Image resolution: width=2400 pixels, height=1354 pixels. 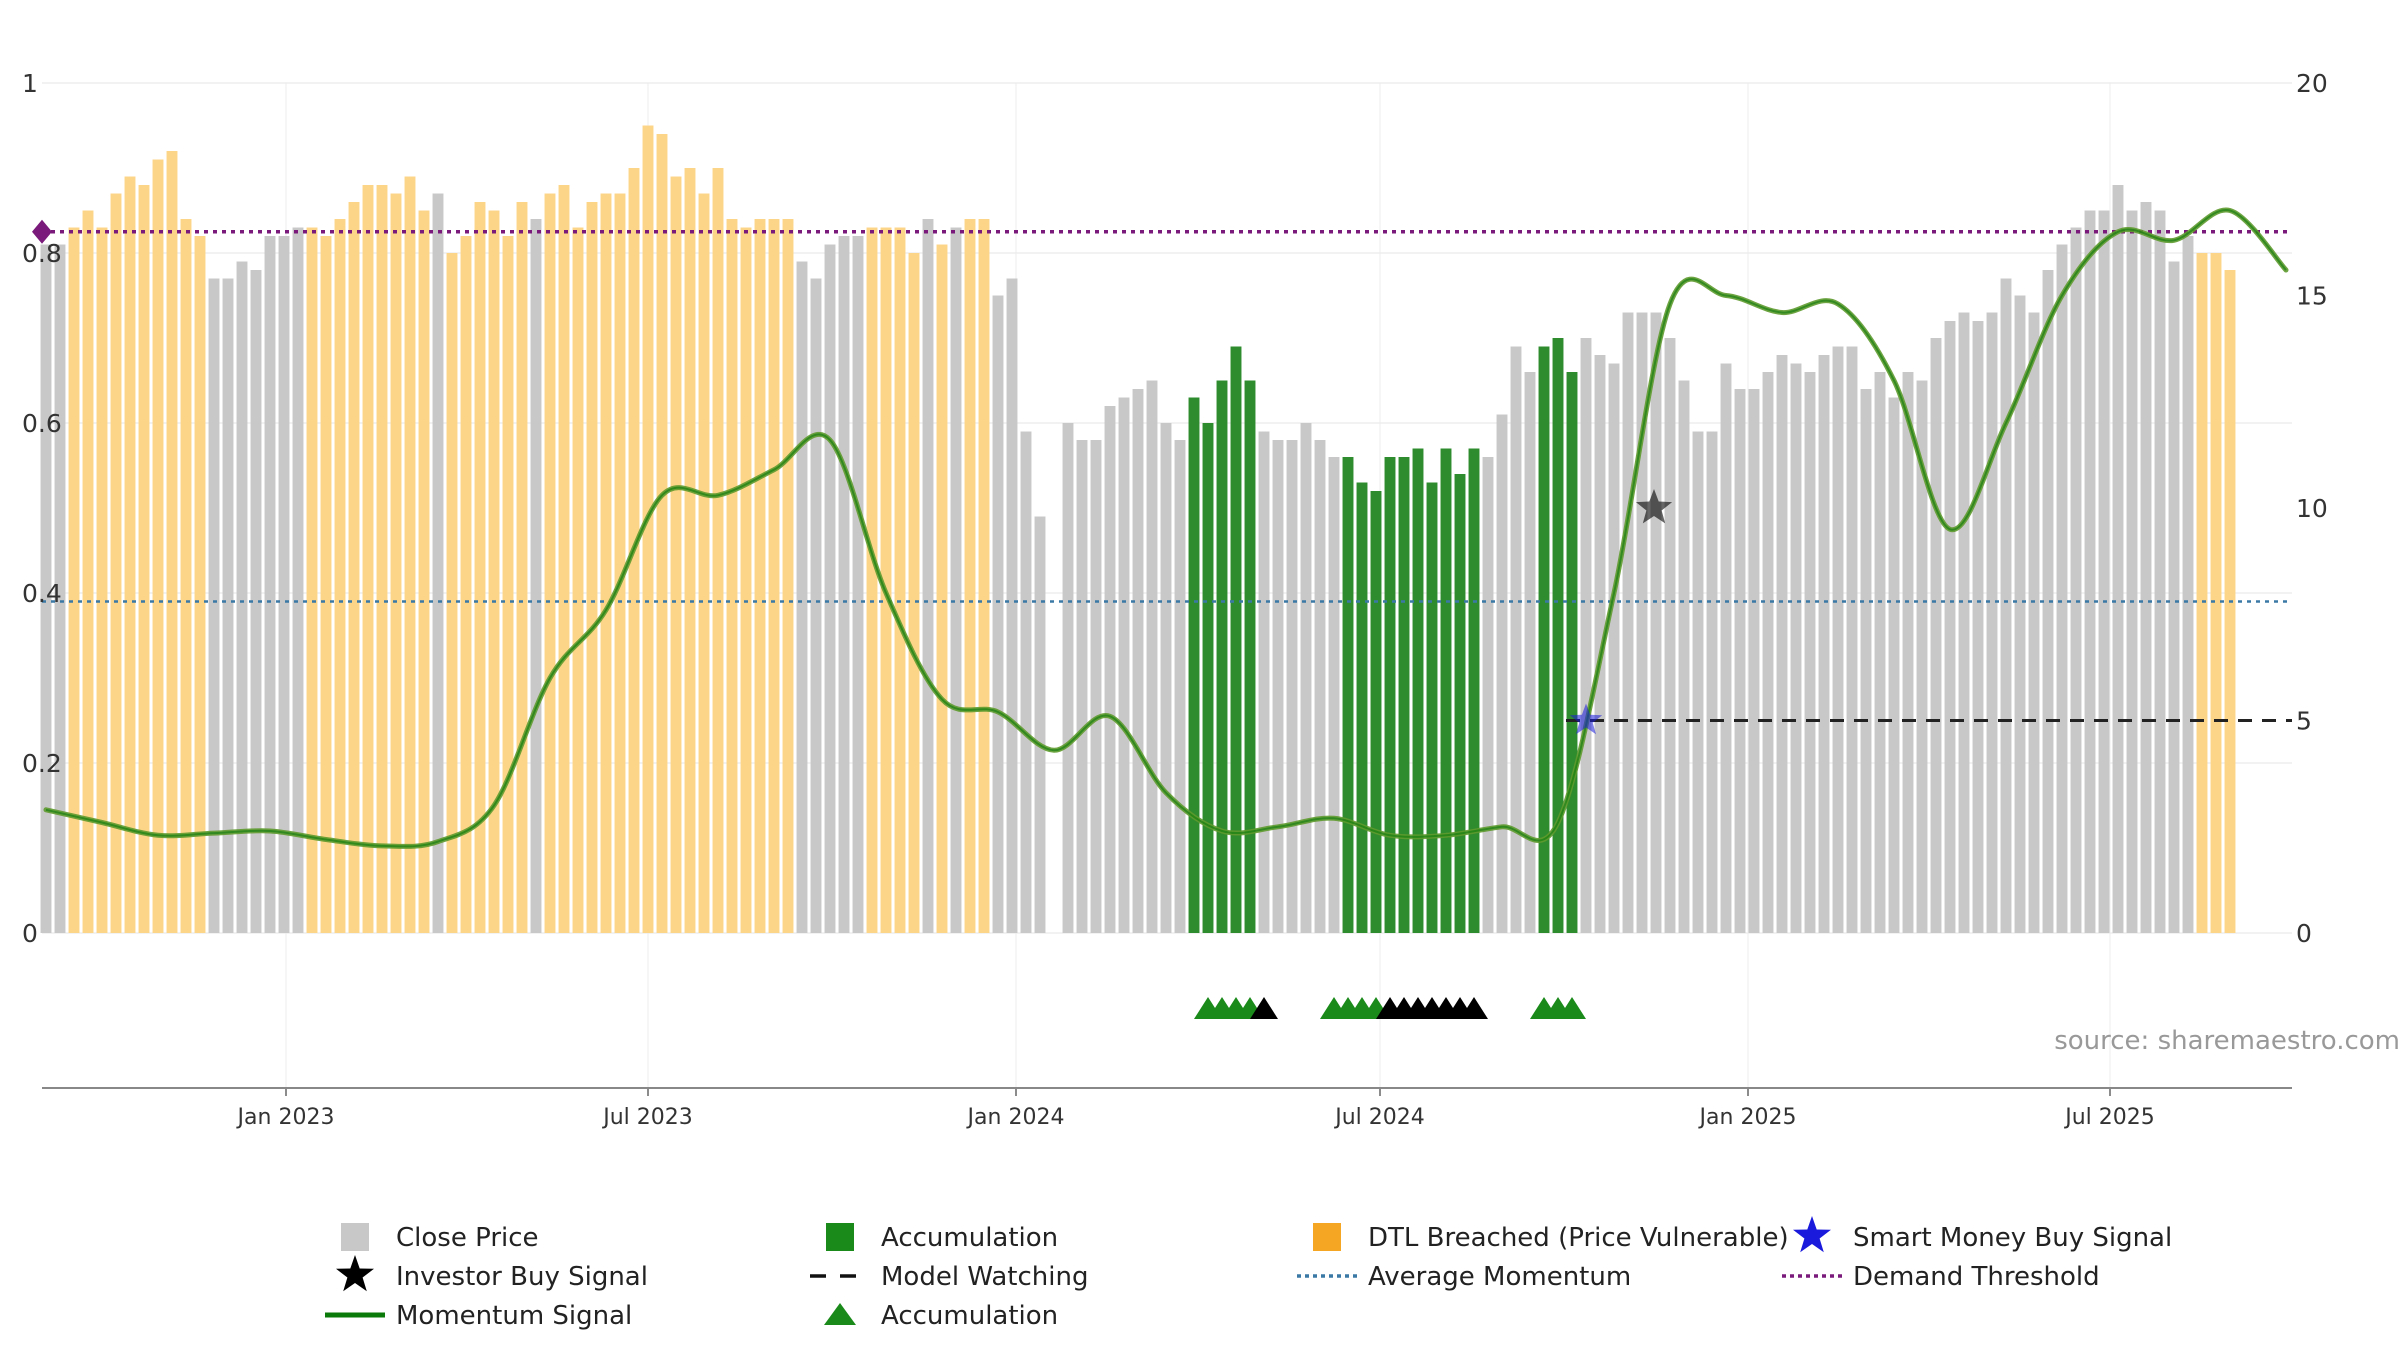 I want to click on accumulation-triangle-black, so click(x=1474, y=1008).